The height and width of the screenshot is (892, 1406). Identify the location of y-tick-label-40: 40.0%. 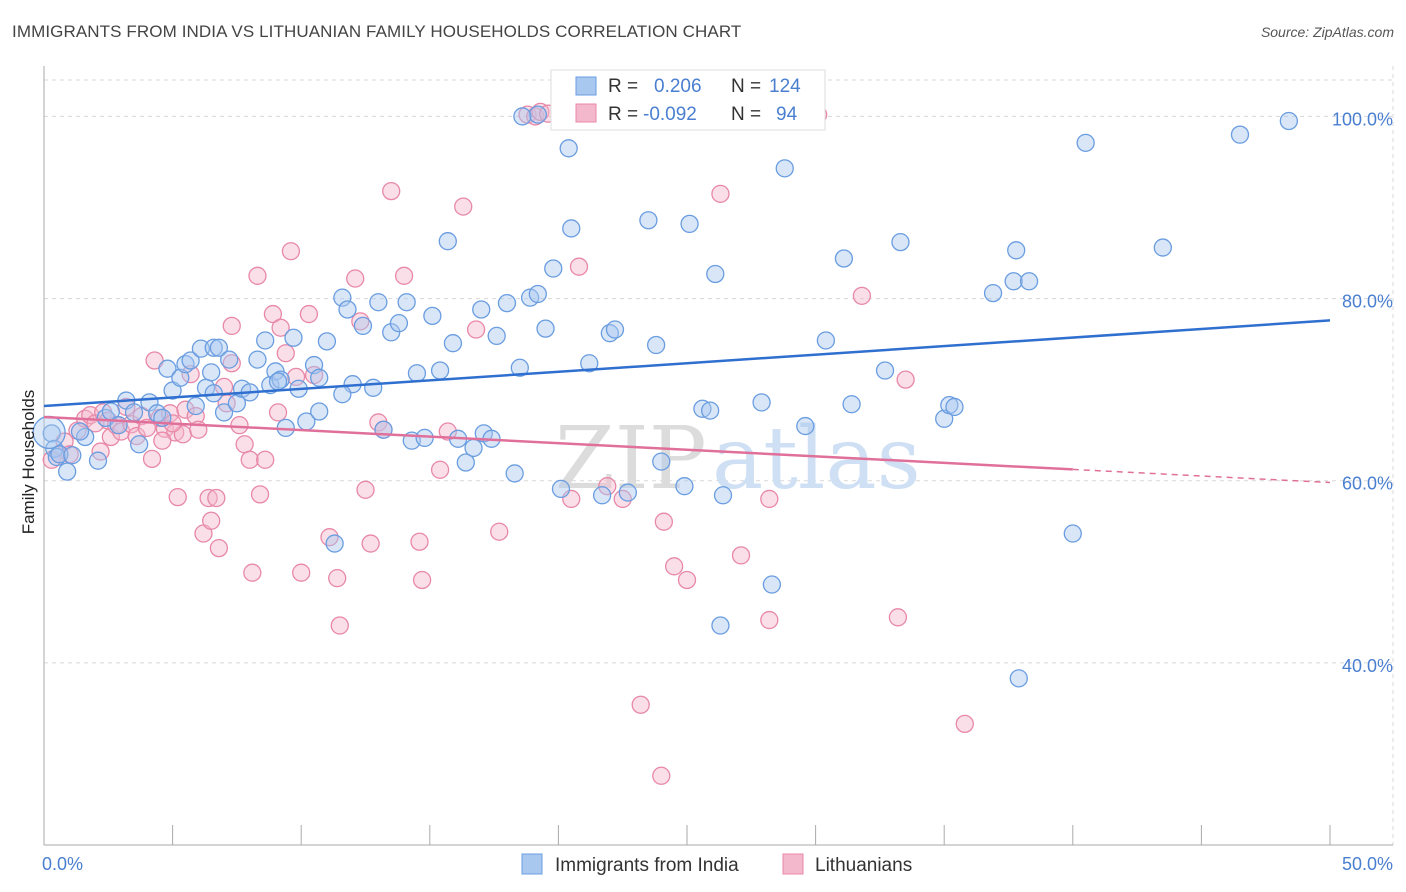
(1367, 666).